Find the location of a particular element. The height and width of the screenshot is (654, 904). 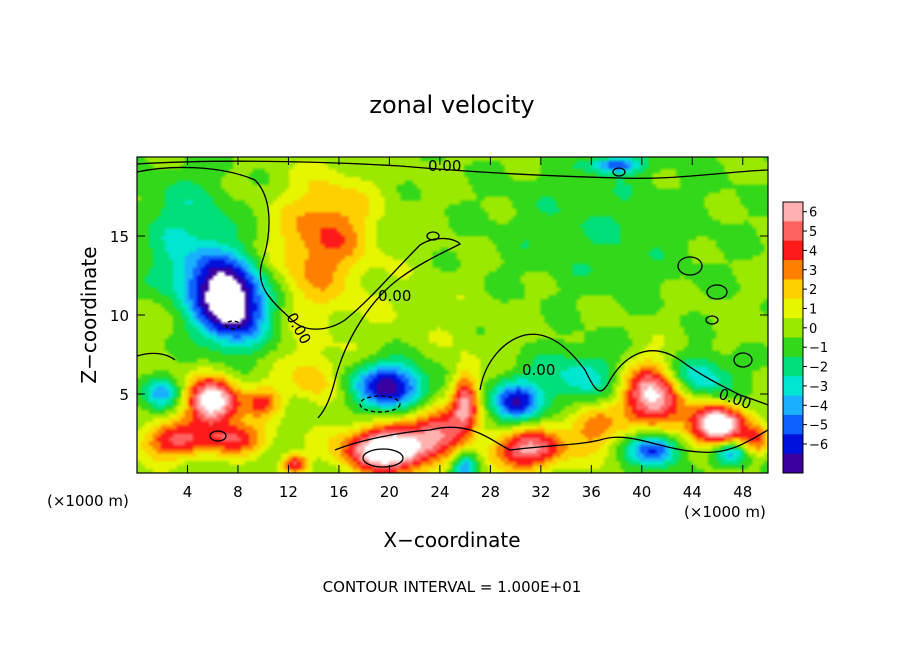

colorbar-frame is located at coordinates (793, 337).